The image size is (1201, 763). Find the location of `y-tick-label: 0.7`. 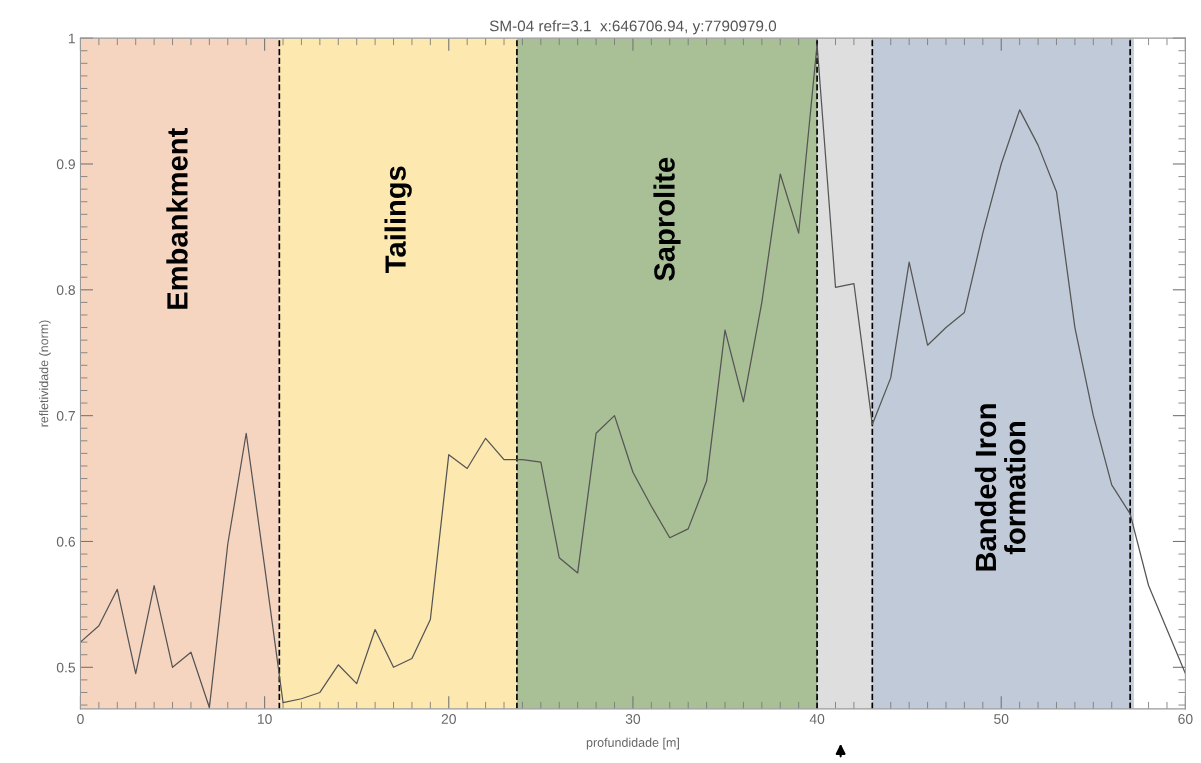

y-tick-label: 0.7 is located at coordinates (65, 415).